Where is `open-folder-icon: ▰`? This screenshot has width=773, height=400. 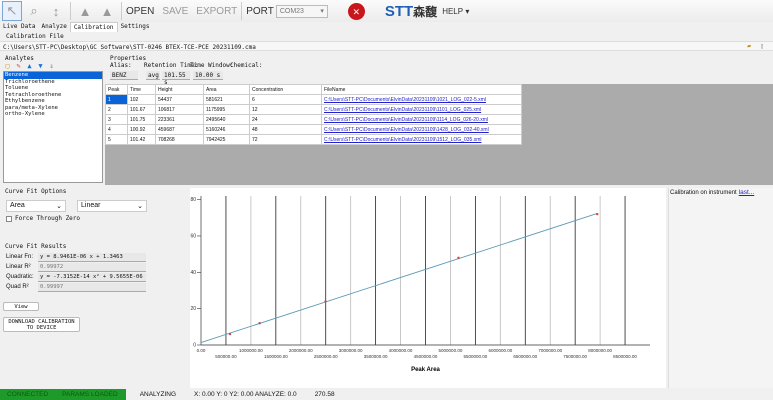
open-folder-icon: ▰ is located at coordinates (749, 46).